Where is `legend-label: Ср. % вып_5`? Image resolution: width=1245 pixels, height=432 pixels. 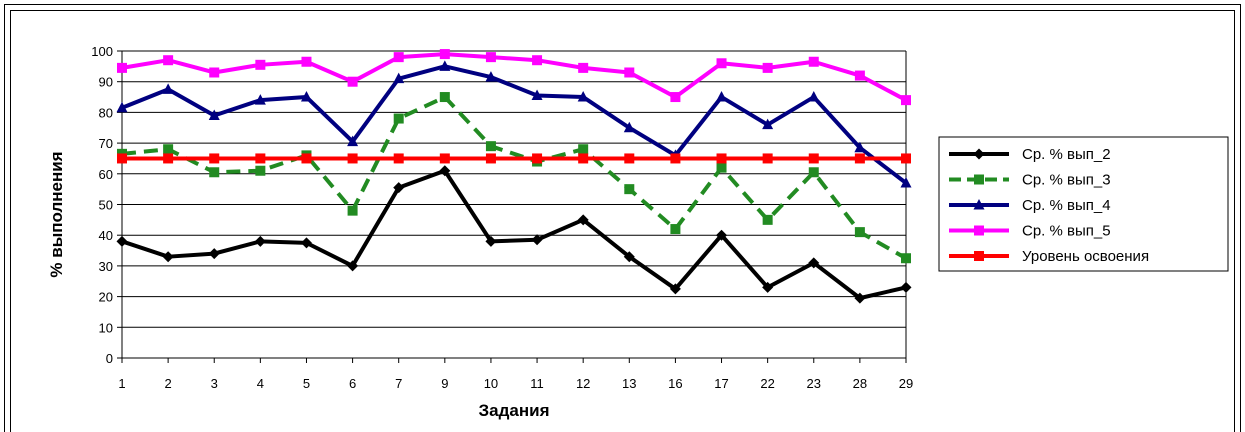
legend-label: Ср. % вып_5 is located at coordinates (1066, 231).